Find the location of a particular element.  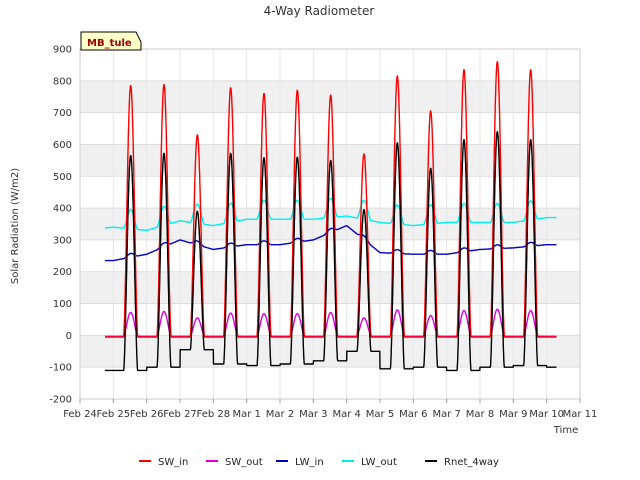

x-tick-label: Mar 5 is located at coordinates (380, 414).